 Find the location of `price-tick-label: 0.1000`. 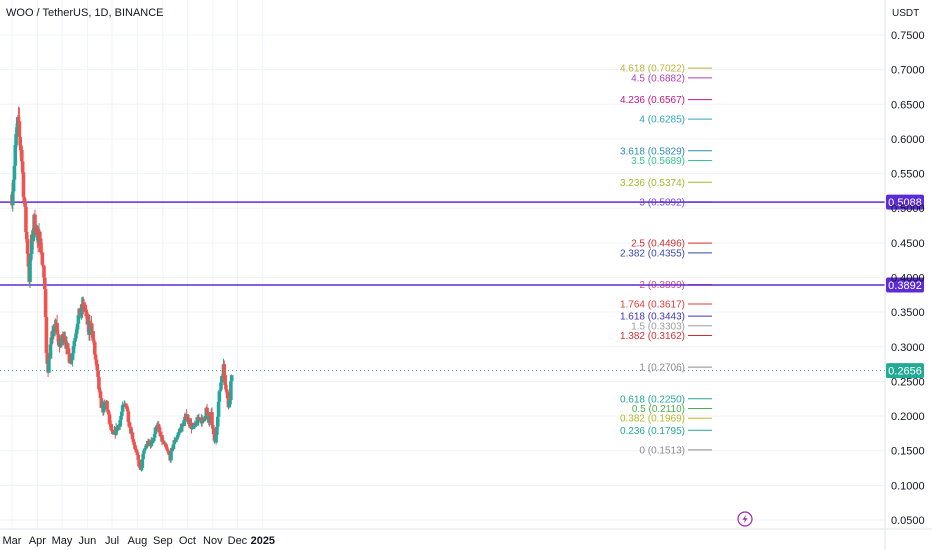

price-tick-label: 0.1000 is located at coordinates (908, 486).